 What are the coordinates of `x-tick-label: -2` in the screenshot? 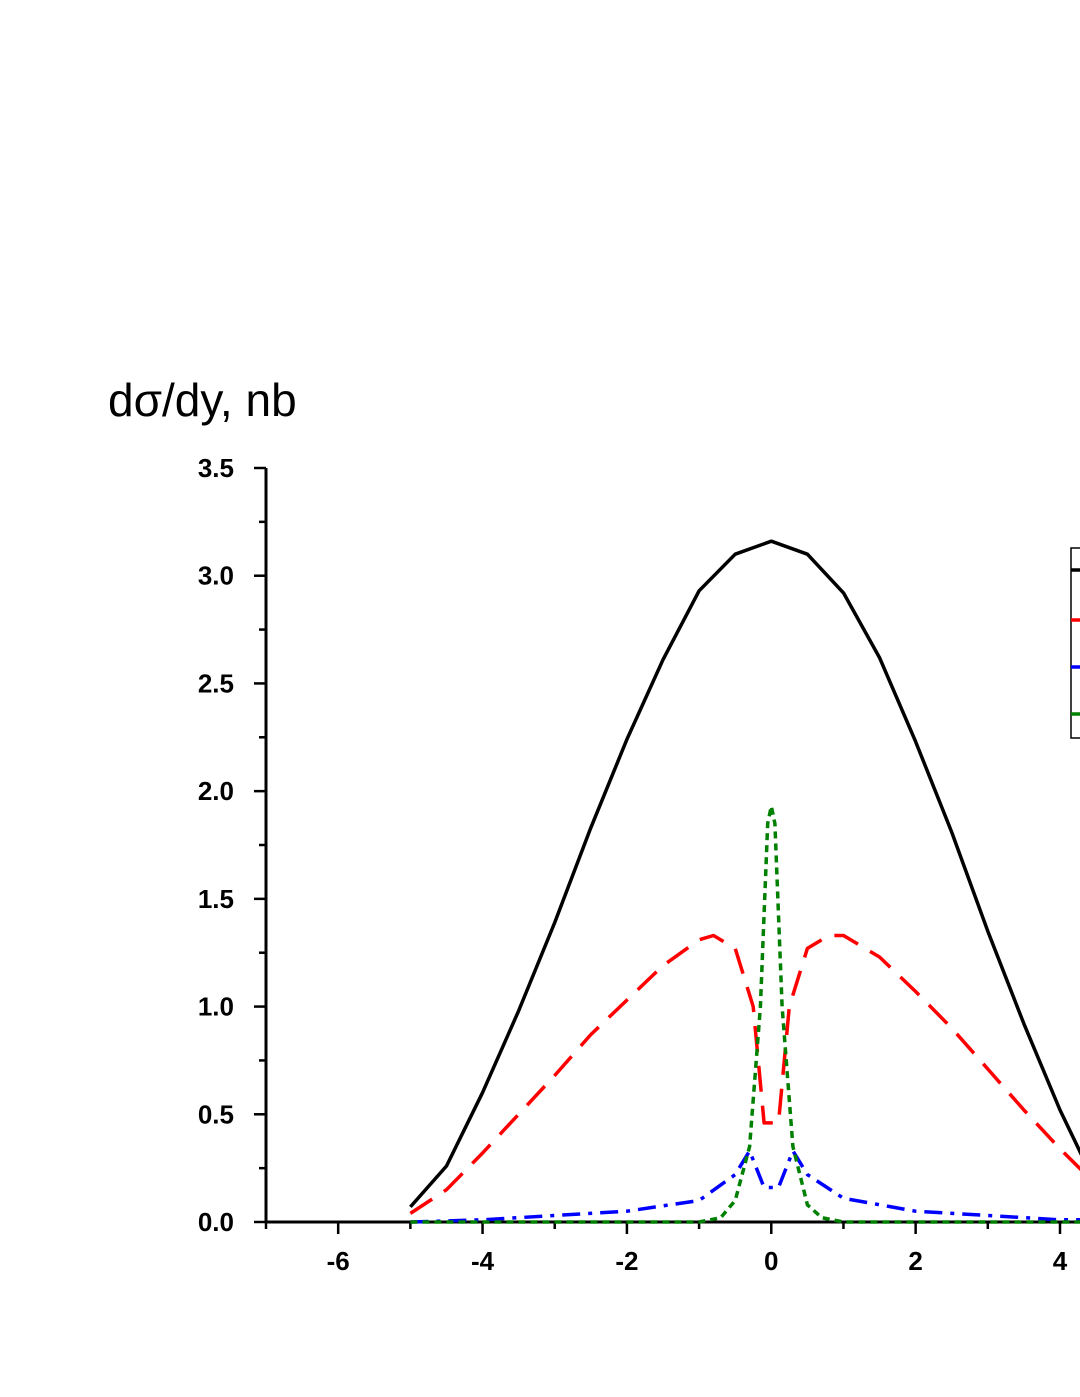 It's located at (626, 1261).